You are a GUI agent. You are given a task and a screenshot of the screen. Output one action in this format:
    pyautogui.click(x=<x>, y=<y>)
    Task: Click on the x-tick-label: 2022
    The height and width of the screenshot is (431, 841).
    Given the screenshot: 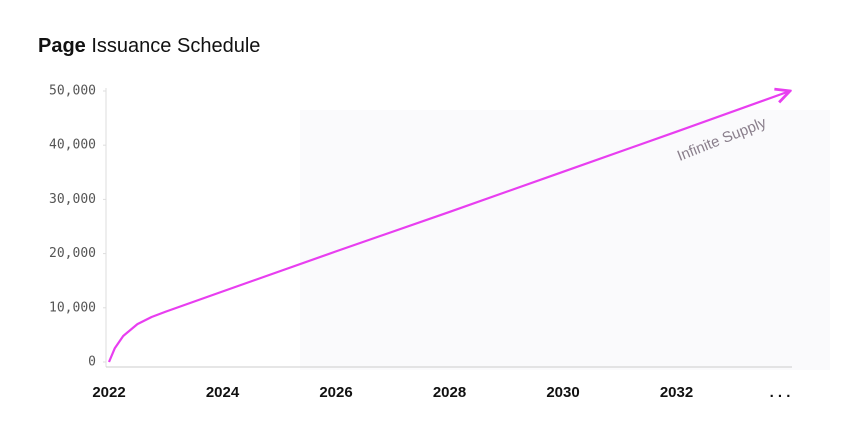 What is the action you would take?
    pyautogui.click(x=108, y=392)
    